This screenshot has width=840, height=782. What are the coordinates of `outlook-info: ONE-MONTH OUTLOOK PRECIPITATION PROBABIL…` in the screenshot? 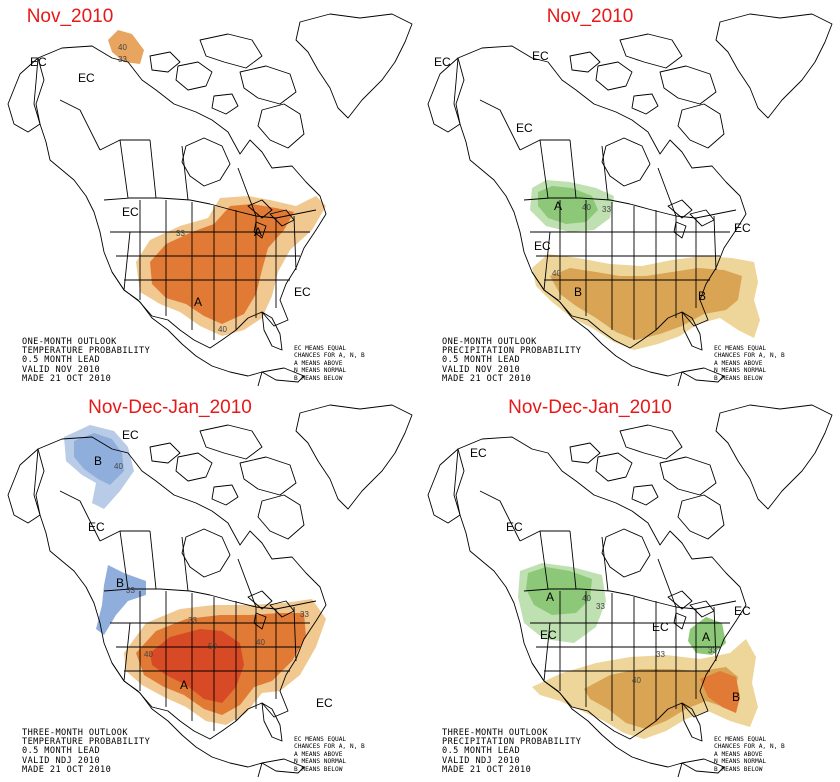 It's located at (512, 360).